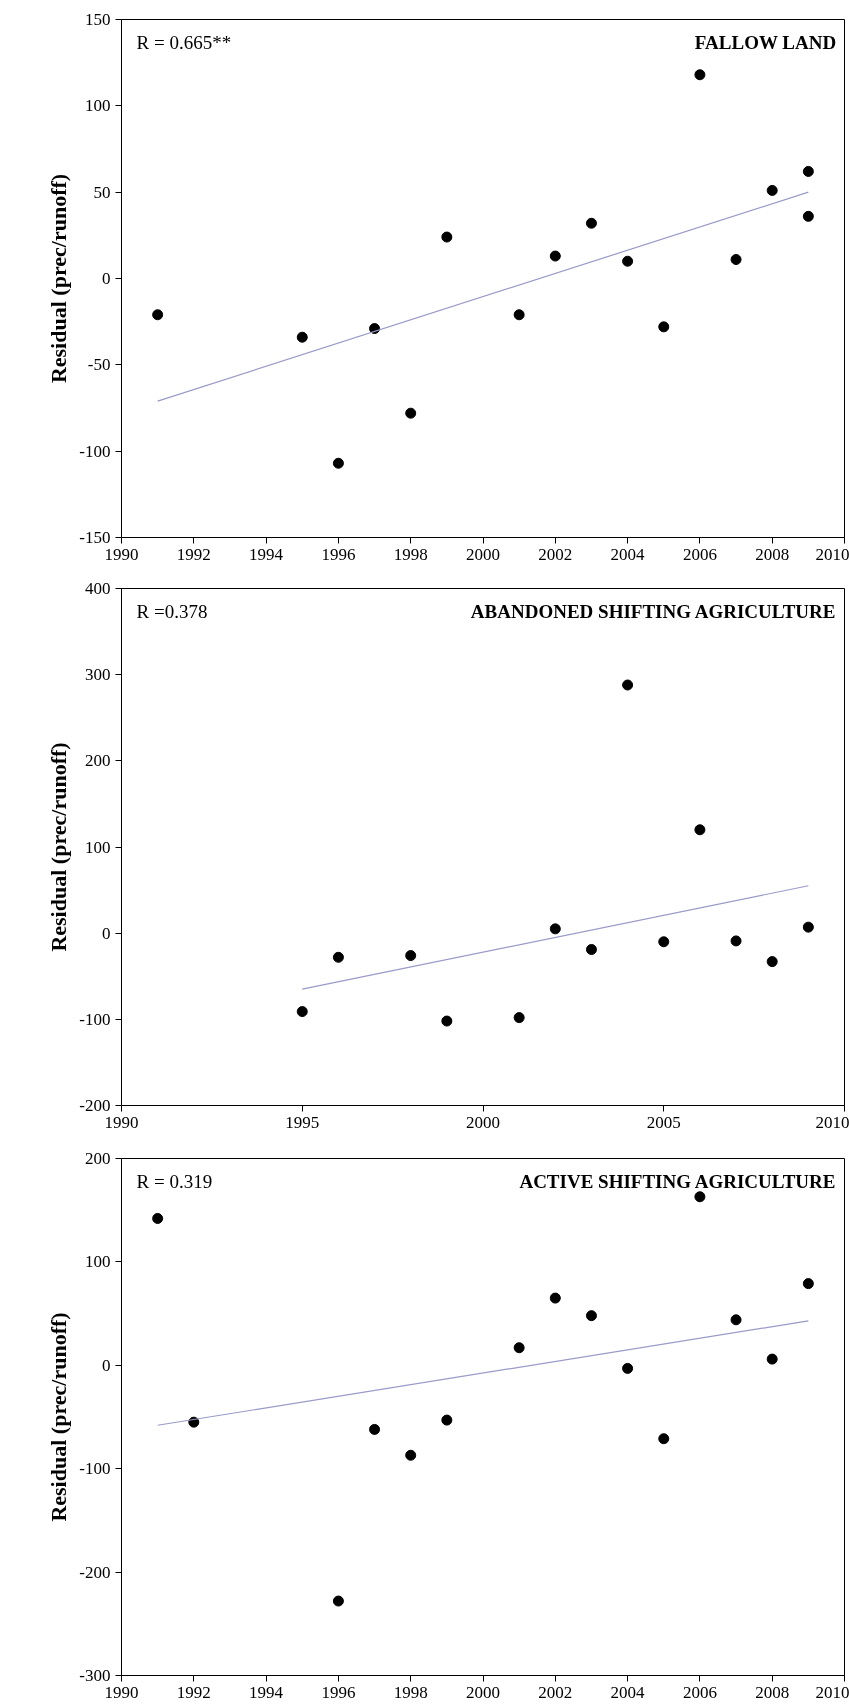 This screenshot has width=849, height=1708. What do you see at coordinates (653, 611) in the screenshot?
I see `text: ABANDONED SHIFTING AGRICULTURE` at bounding box center [653, 611].